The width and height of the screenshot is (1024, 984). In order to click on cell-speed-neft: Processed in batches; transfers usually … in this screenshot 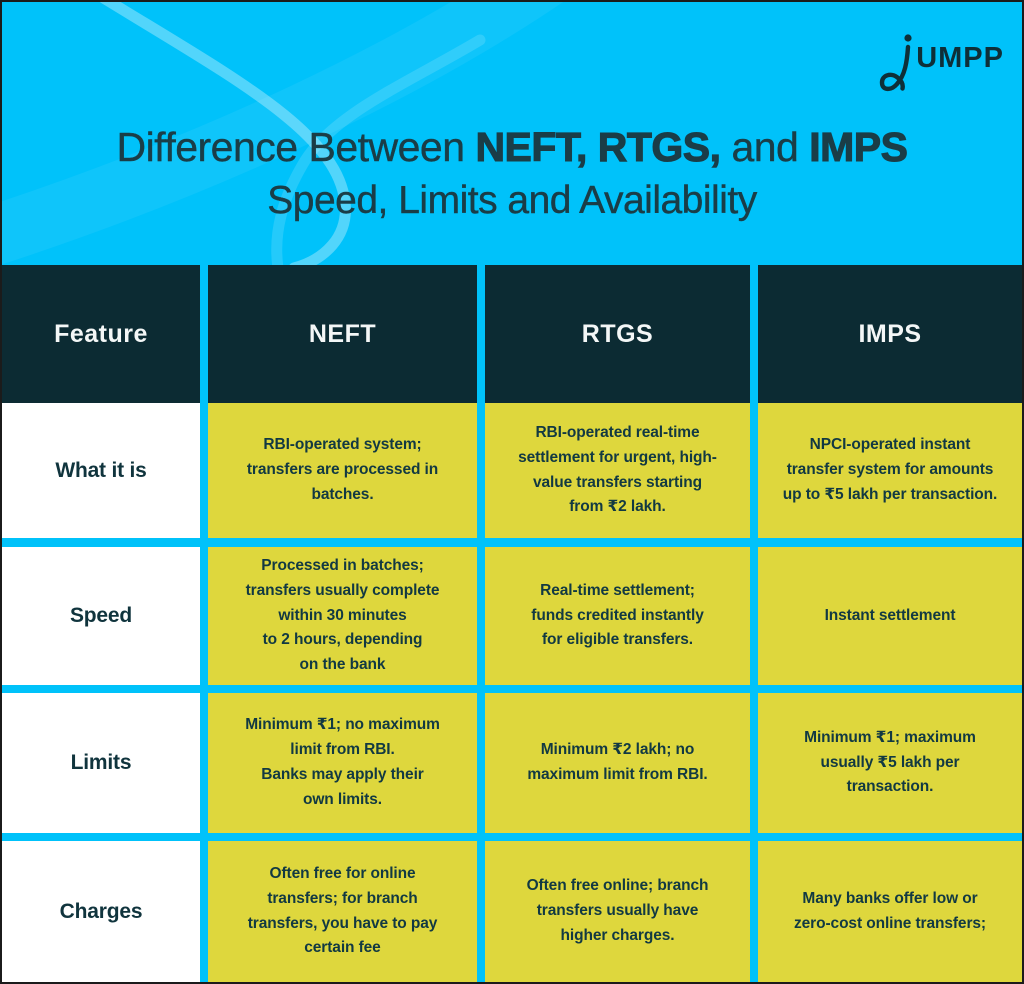, I will do `click(342, 616)`.